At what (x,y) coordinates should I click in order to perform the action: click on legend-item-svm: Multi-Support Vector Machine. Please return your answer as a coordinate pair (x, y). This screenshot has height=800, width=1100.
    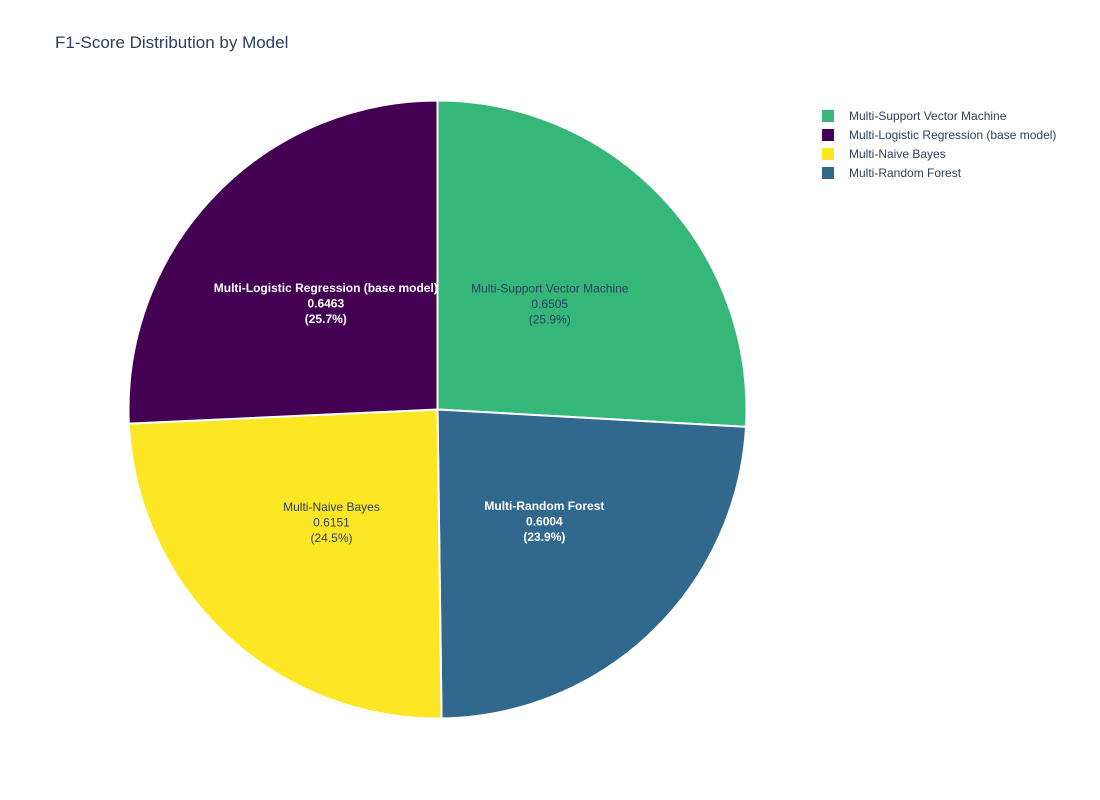
    Looking at the image, I should click on (939, 115).